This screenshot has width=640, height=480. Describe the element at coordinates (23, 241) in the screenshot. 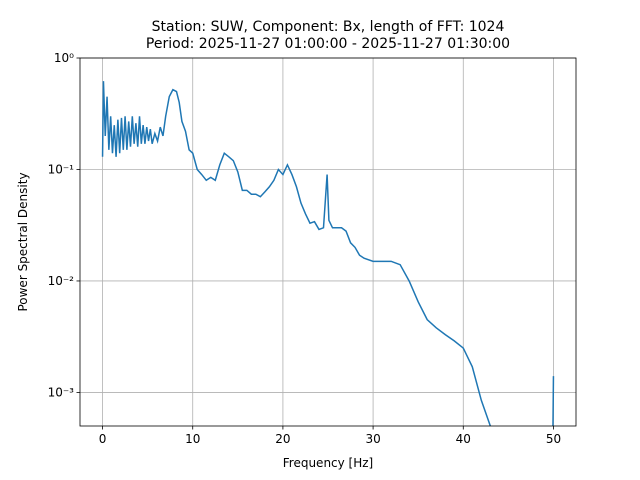

I see `y-axis-label: Power Spectral Density` at that location.